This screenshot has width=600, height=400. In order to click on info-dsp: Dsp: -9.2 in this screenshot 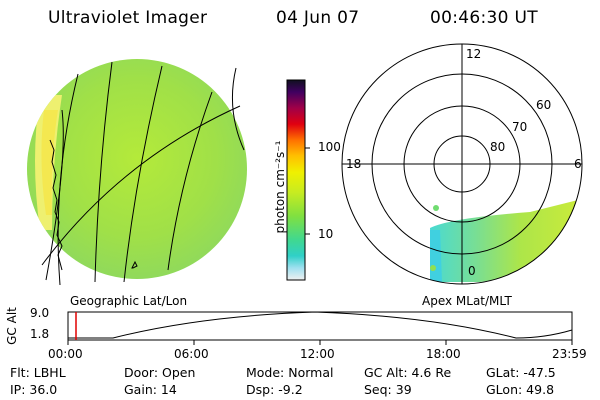, I will do `click(274, 389)`.